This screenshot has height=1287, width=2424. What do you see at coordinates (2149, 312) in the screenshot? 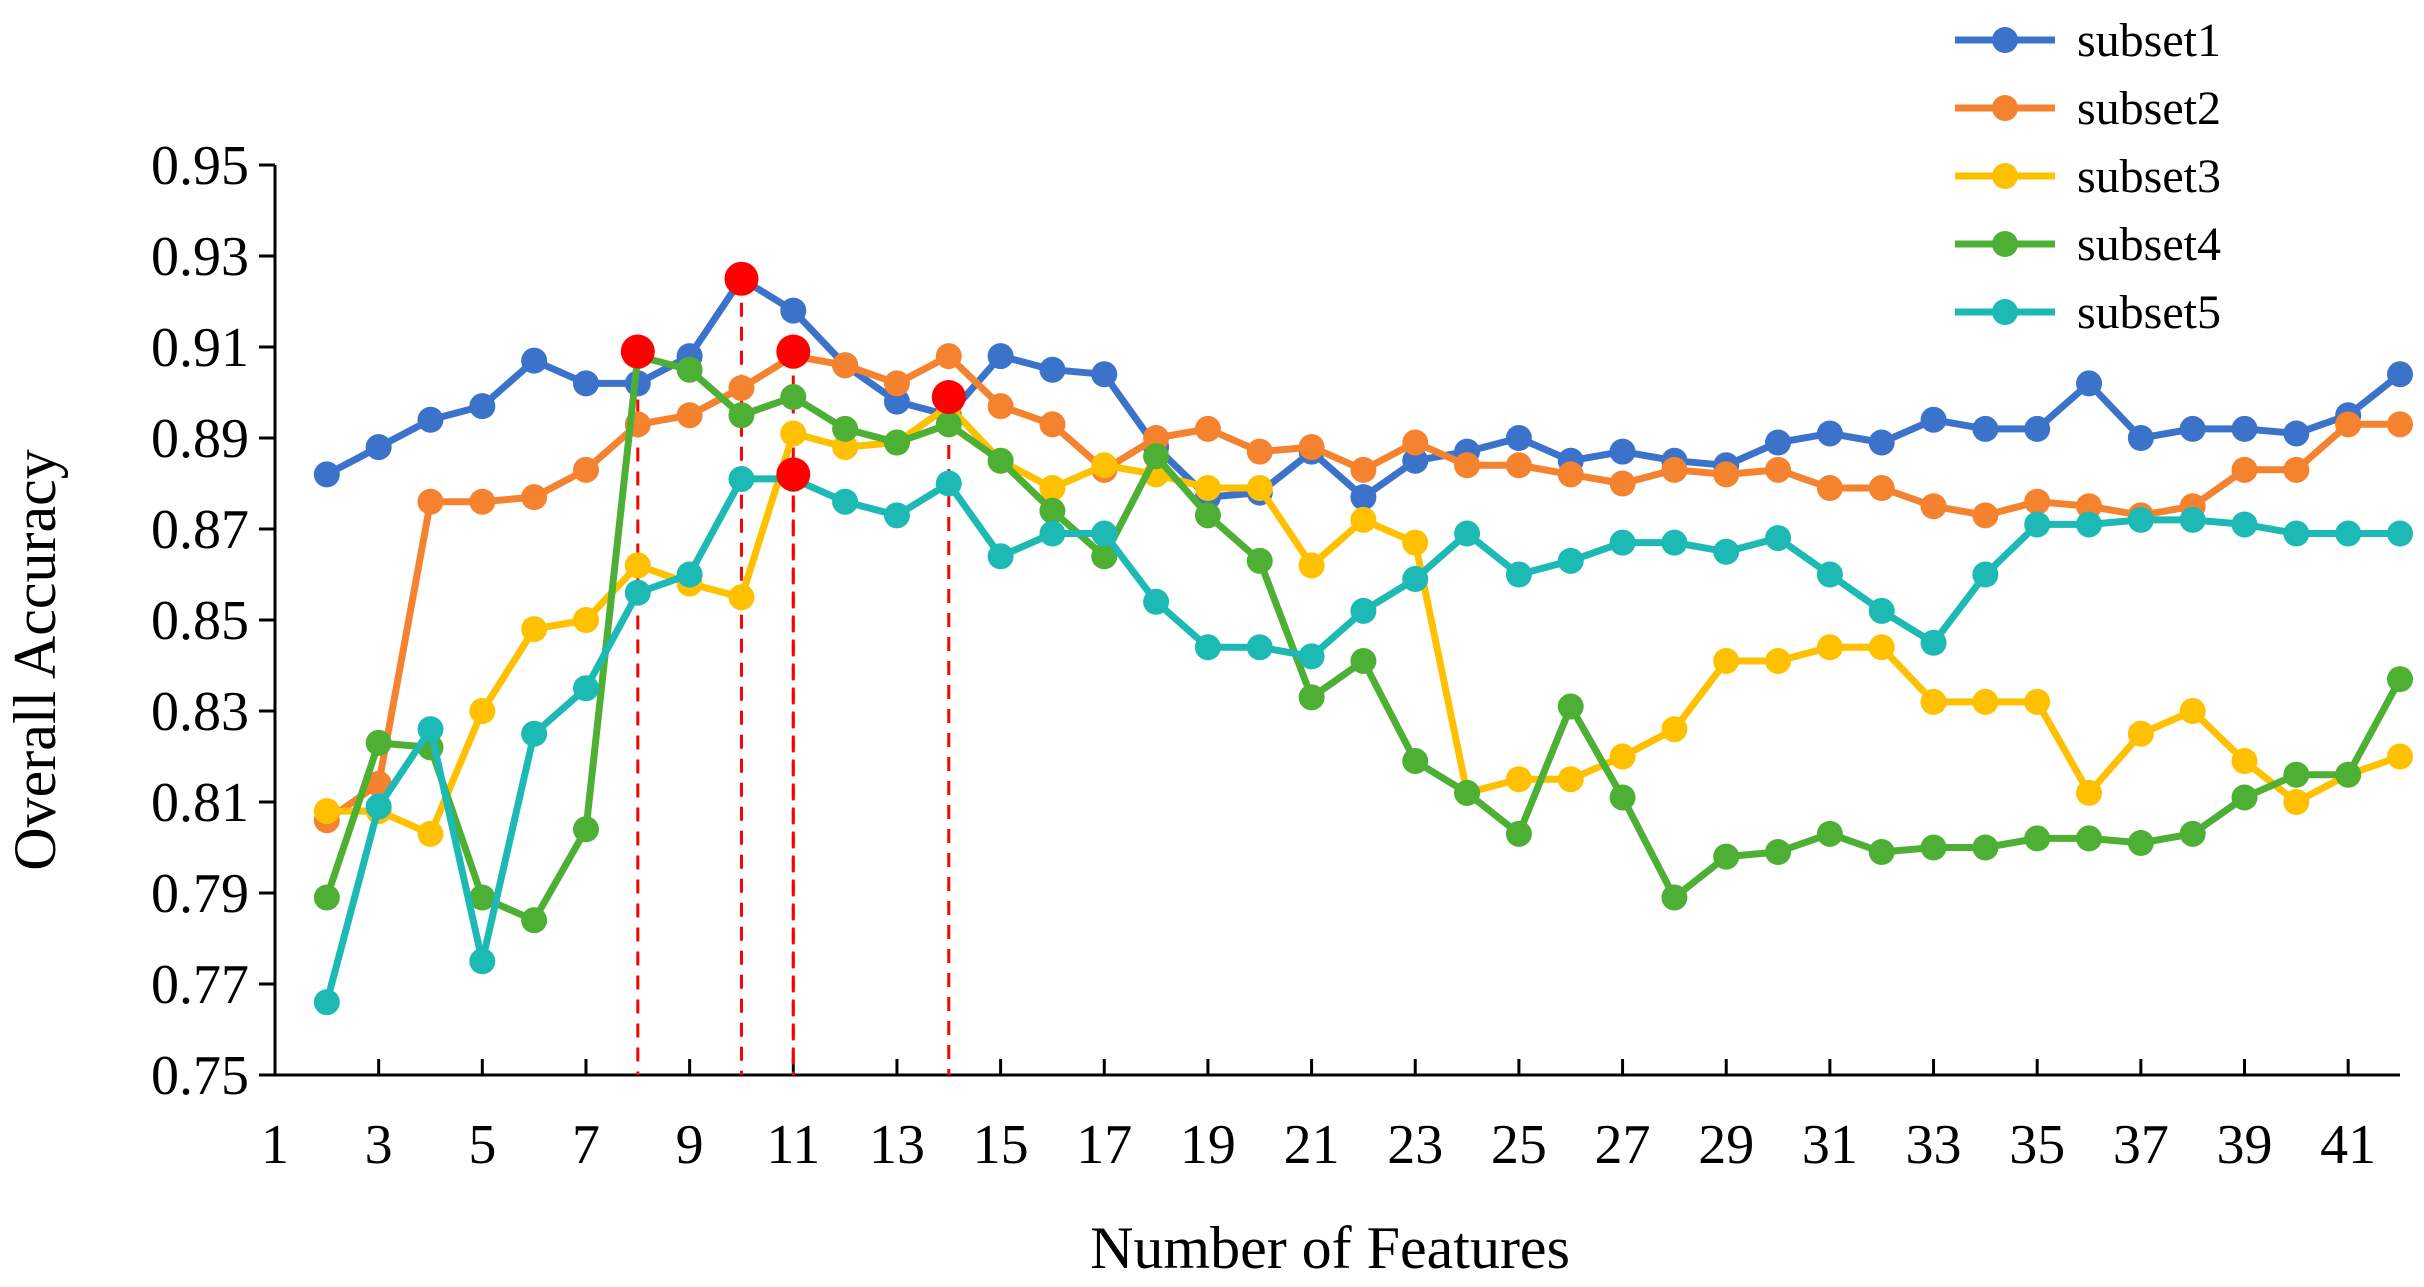
I see `legend-label: subset5` at bounding box center [2149, 312].